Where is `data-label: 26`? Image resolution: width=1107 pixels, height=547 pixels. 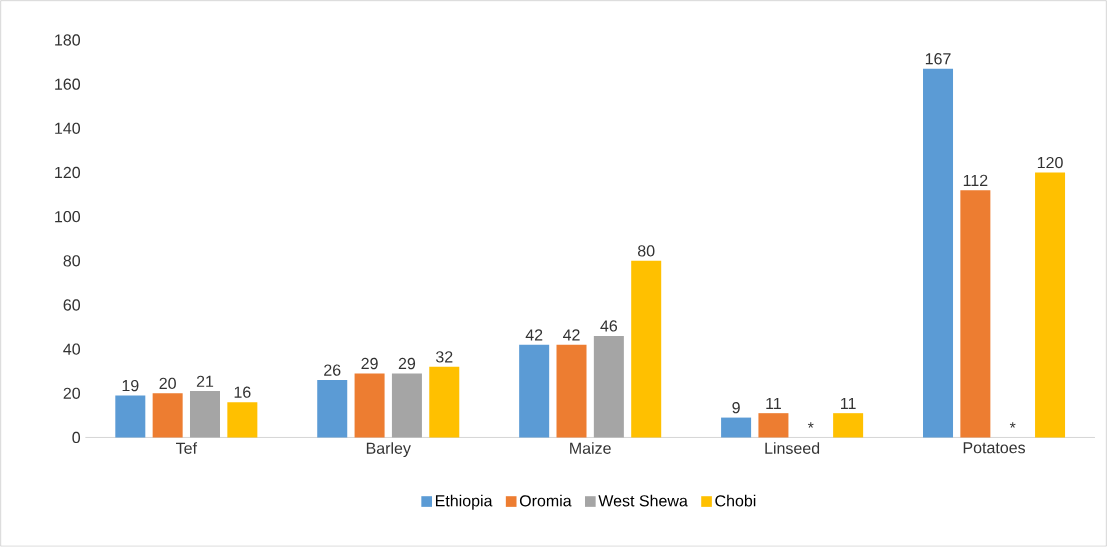
data-label: 26 is located at coordinates (332, 370).